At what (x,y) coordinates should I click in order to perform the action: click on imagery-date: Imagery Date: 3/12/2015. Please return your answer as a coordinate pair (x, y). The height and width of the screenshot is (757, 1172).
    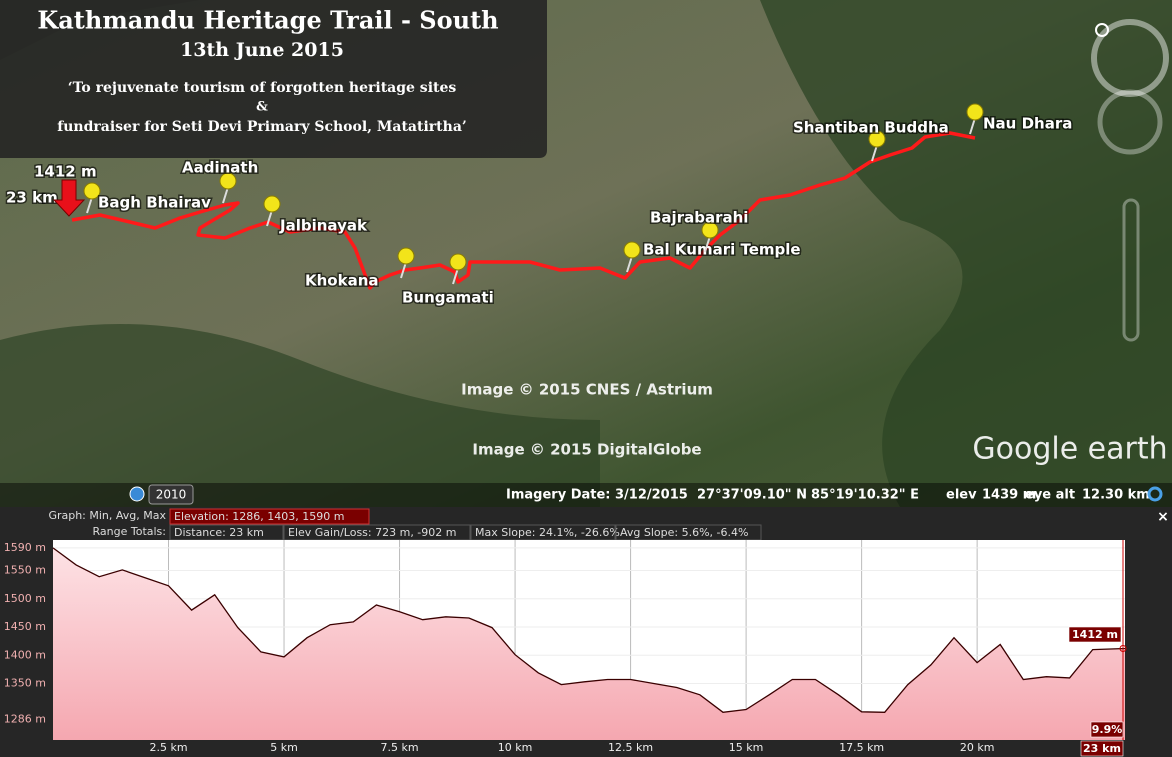
    Looking at the image, I should click on (597, 495).